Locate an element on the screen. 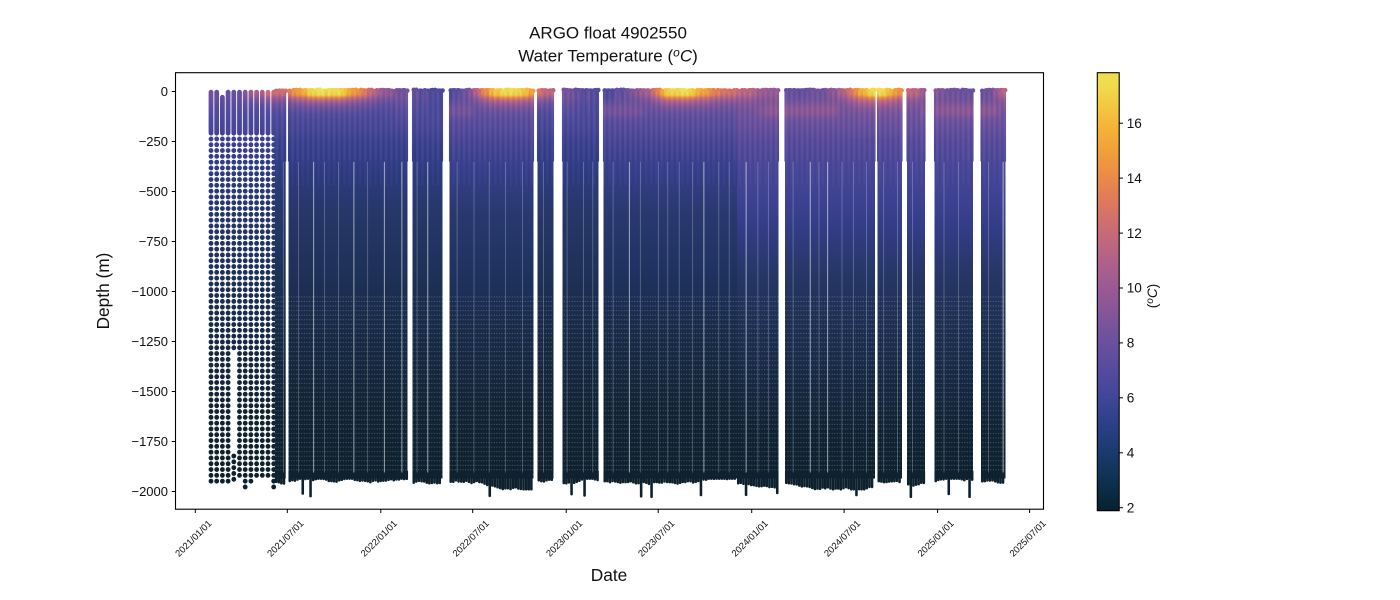  svg-text: 6 is located at coordinates (1131, 398).